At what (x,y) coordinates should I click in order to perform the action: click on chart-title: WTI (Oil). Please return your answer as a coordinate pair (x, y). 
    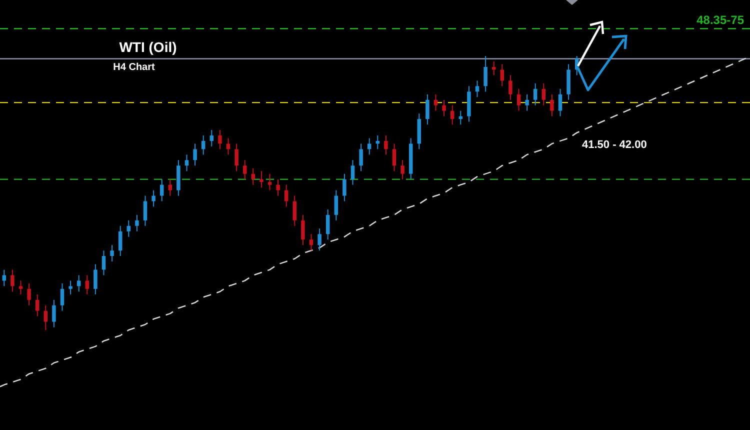
    Looking at the image, I should click on (148, 47).